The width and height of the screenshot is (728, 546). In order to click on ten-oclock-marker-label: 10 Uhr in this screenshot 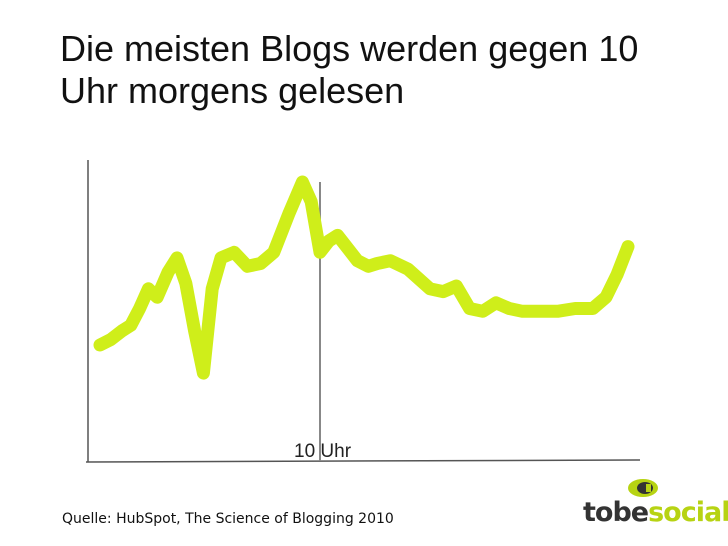, I will do `click(323, 451)`.